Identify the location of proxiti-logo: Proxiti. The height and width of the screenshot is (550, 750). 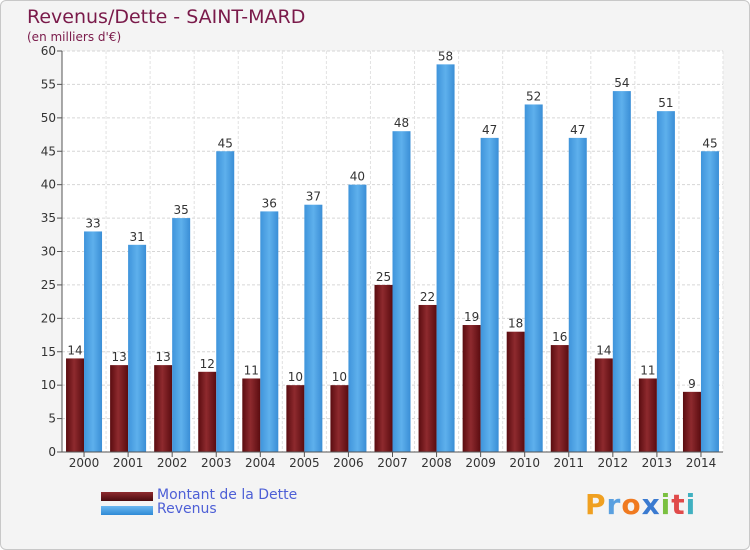
(640, 504).